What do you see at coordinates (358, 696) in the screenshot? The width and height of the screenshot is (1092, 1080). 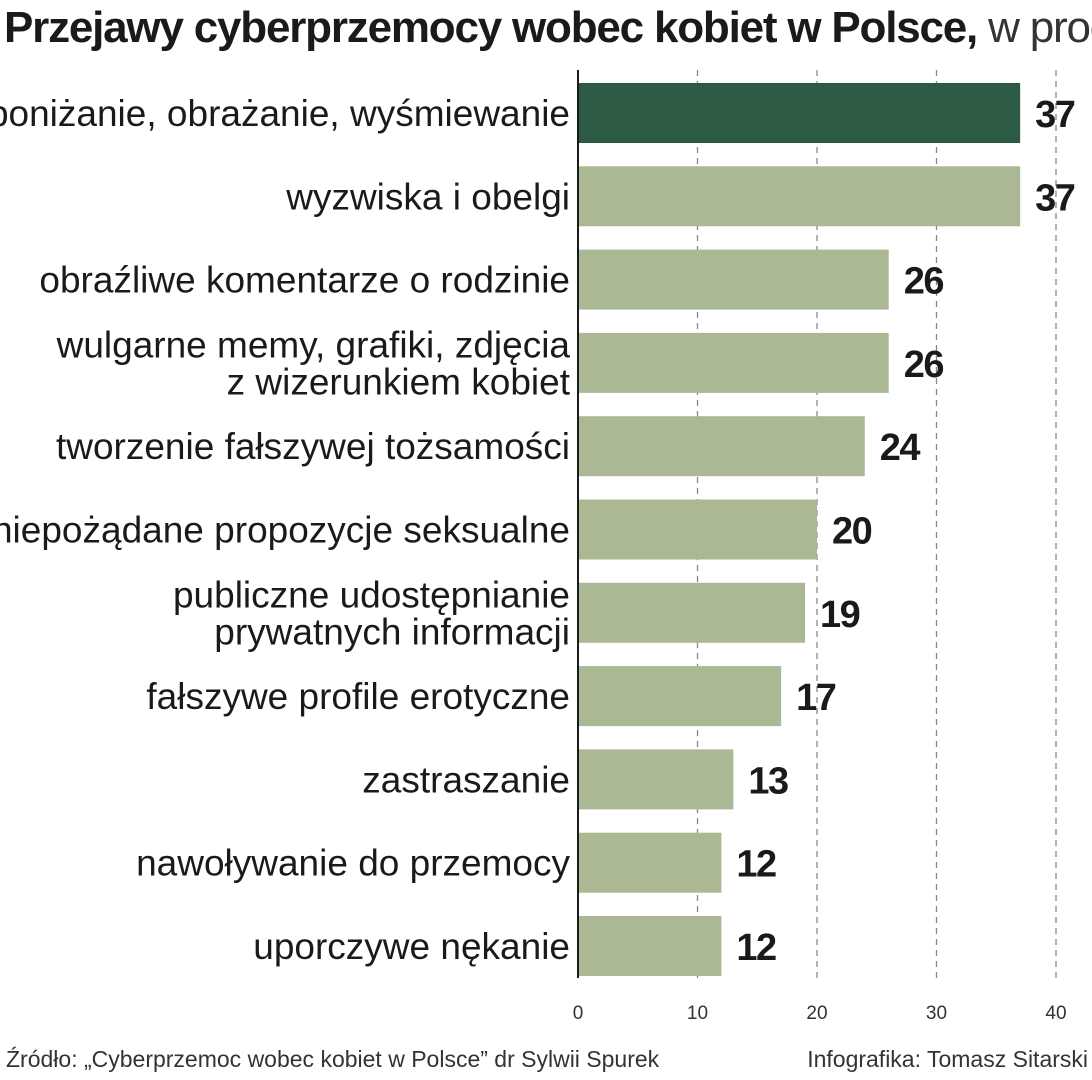 I see `category-label-7: fałszywe profile erotyczne` at bounding box center [358, 696].